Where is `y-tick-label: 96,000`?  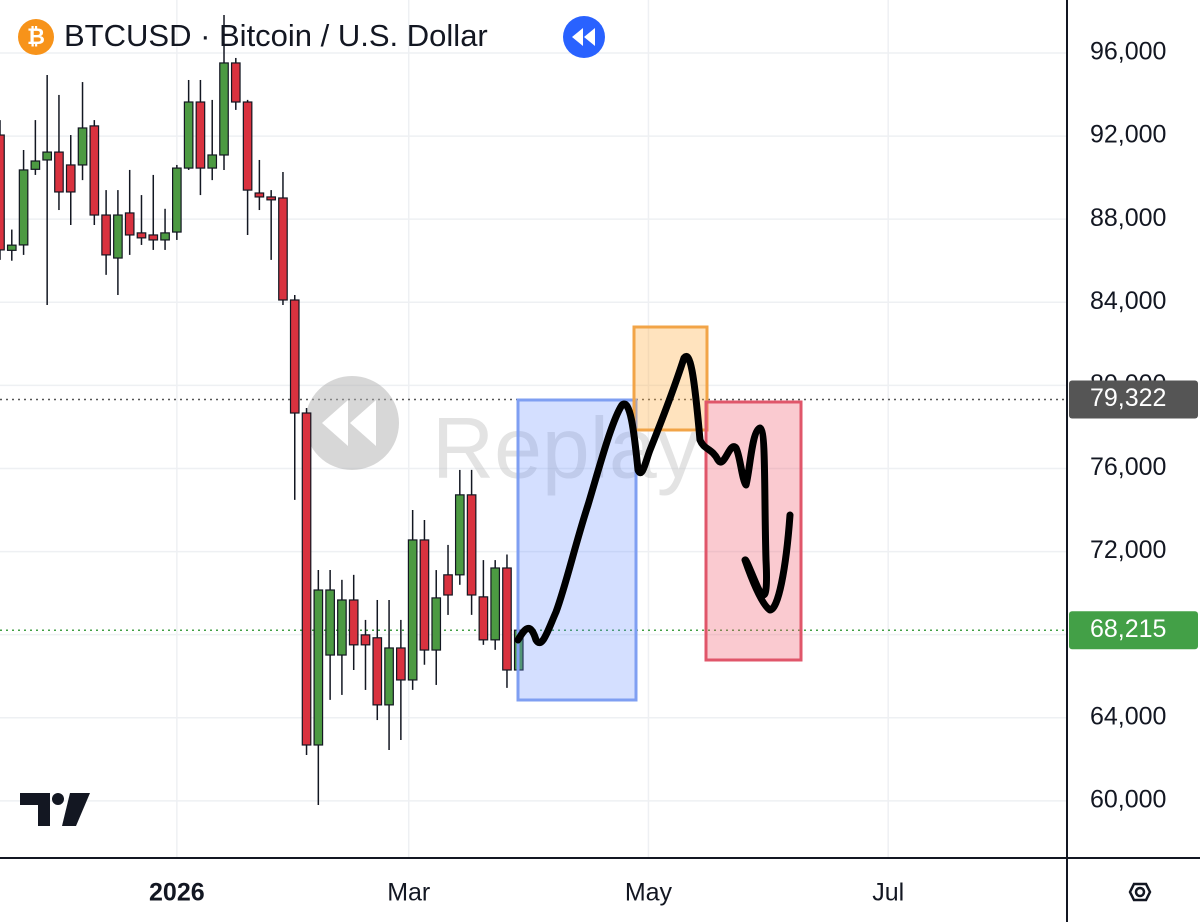 y-tick-label: 96,000 is located at coordinates (1128, 52).